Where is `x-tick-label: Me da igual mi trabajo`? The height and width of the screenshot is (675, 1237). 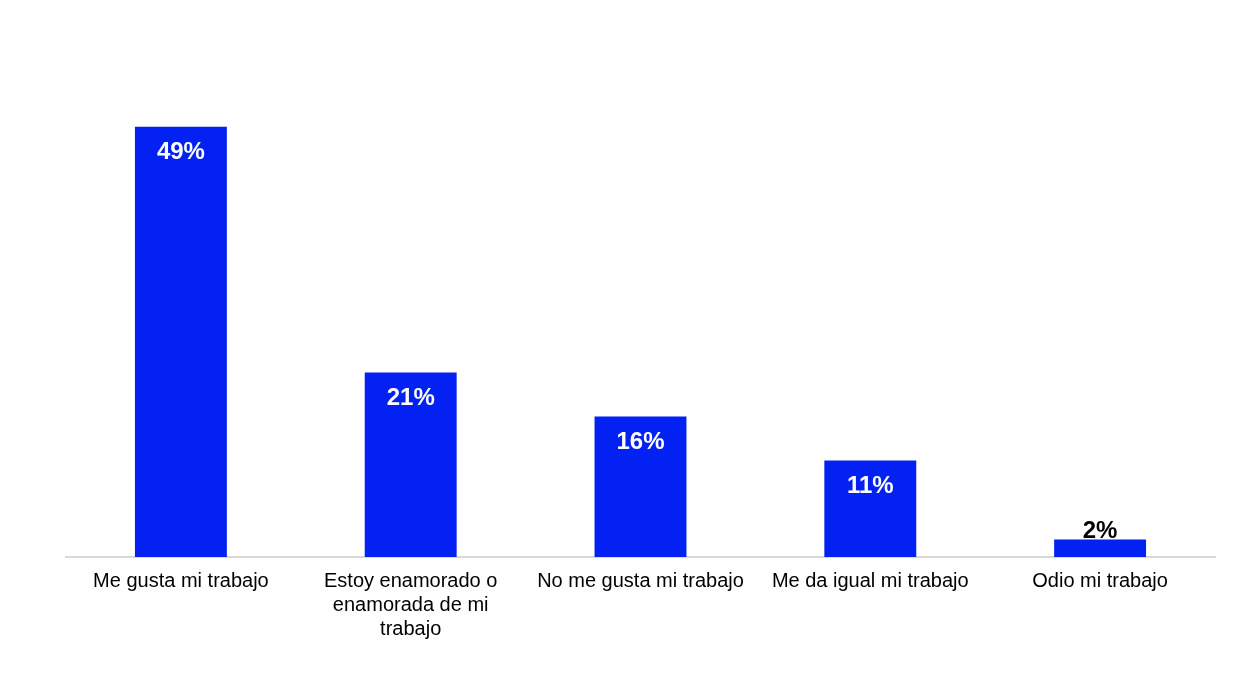 x-tick-label: Me da igual mi trabajo is located at coordinates (870, 579).